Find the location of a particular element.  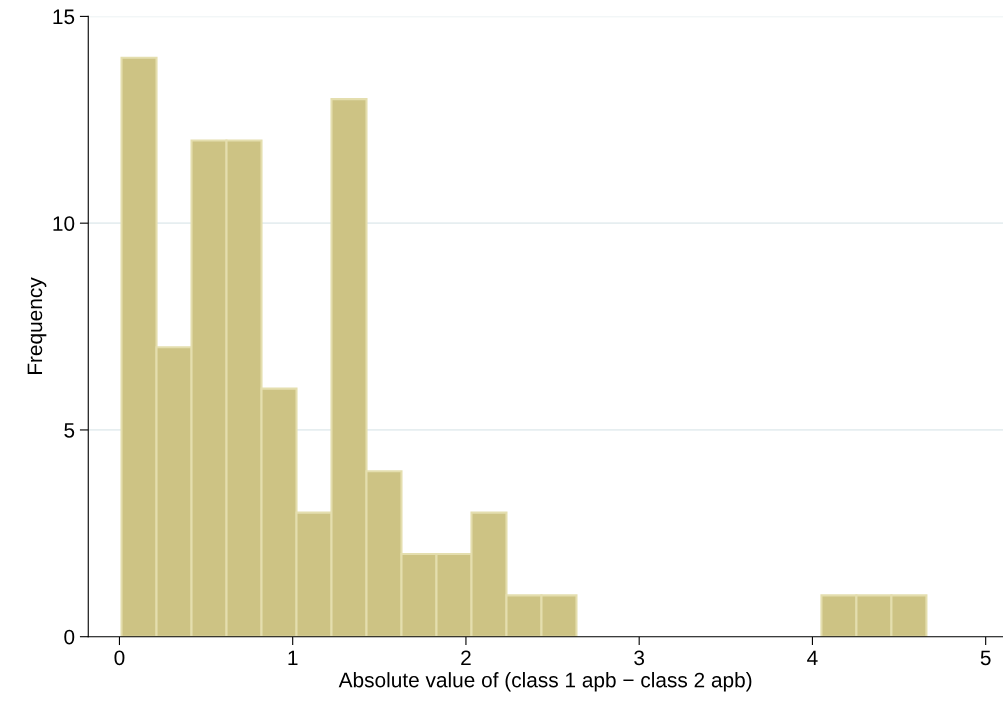

x-tick-label: 2 is located at coordinates (466, 657).